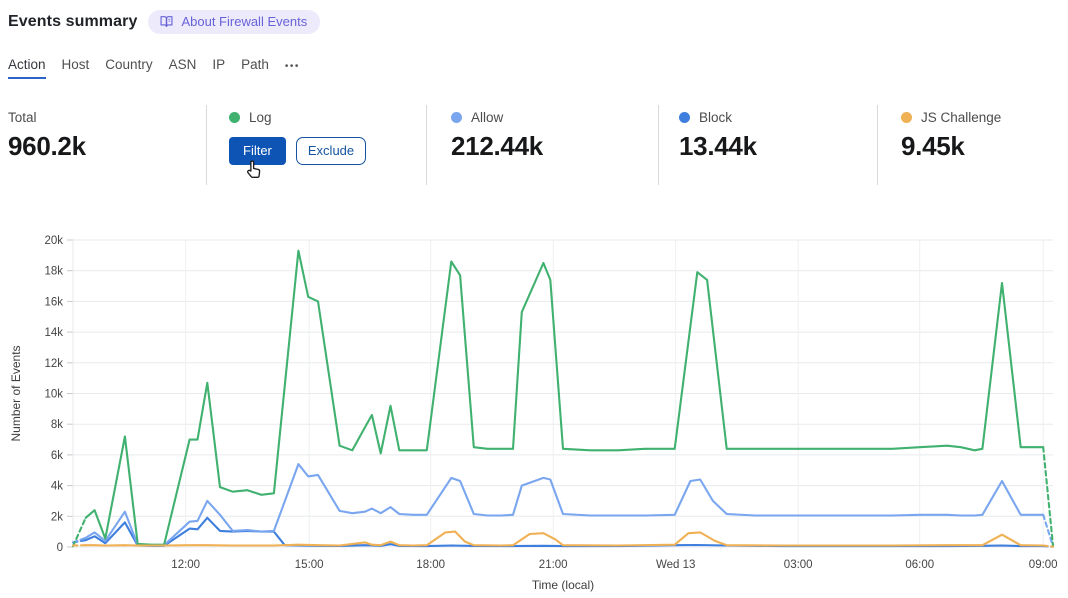  I want to click on stat-label-block: Block, so click(716, 117).